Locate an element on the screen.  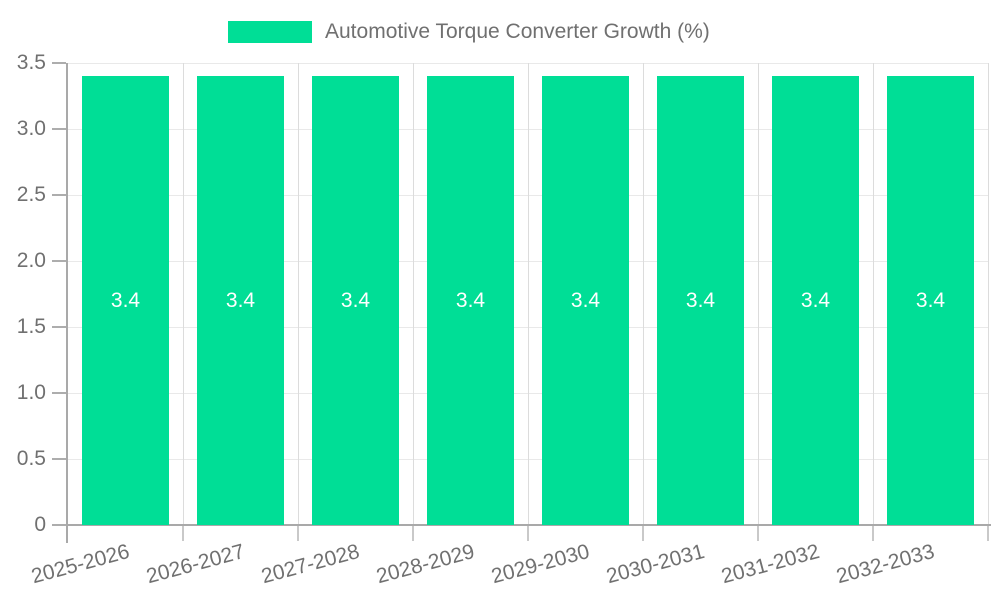
x-axis-category-label: 2027-2028 is located at coordinates (310, 564).